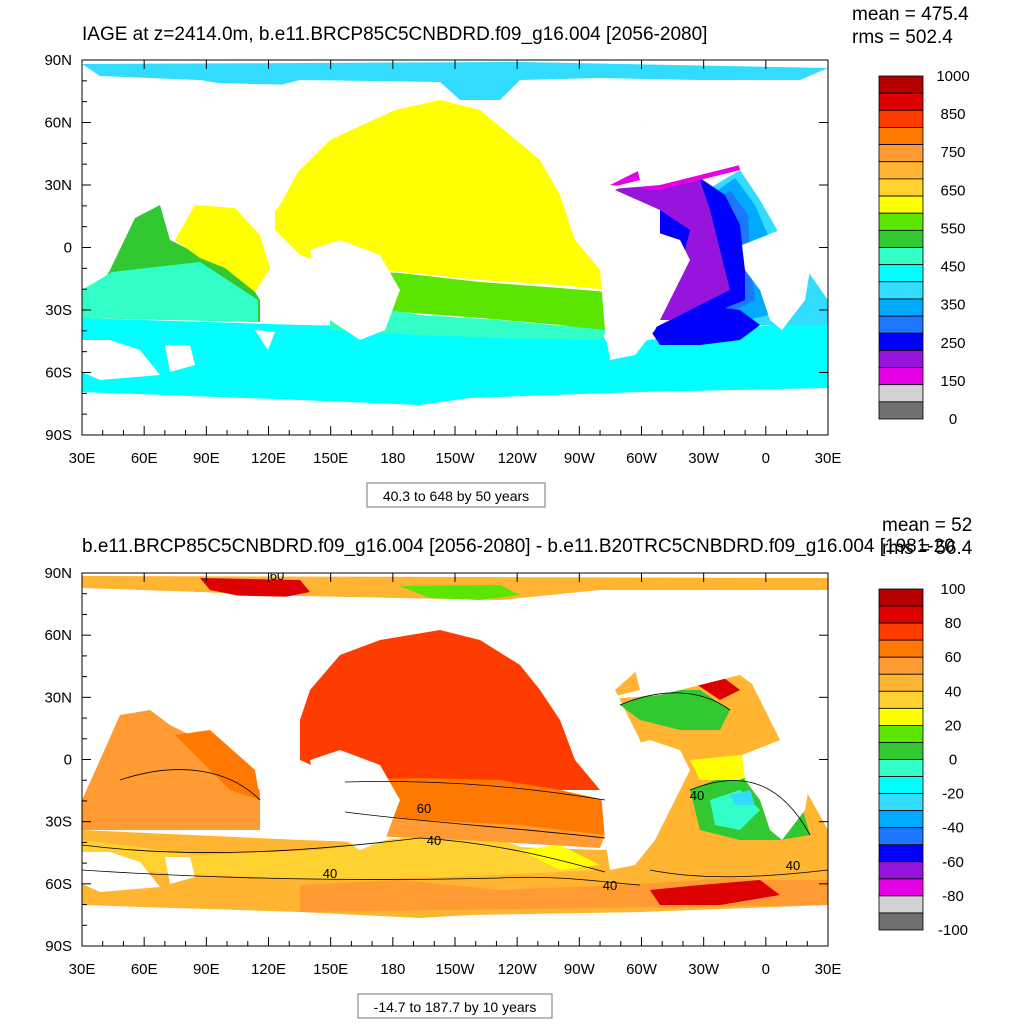 This screenshot has width=1024, height=1024. I want to click on top-field-pacific-green, so click(471, 301).